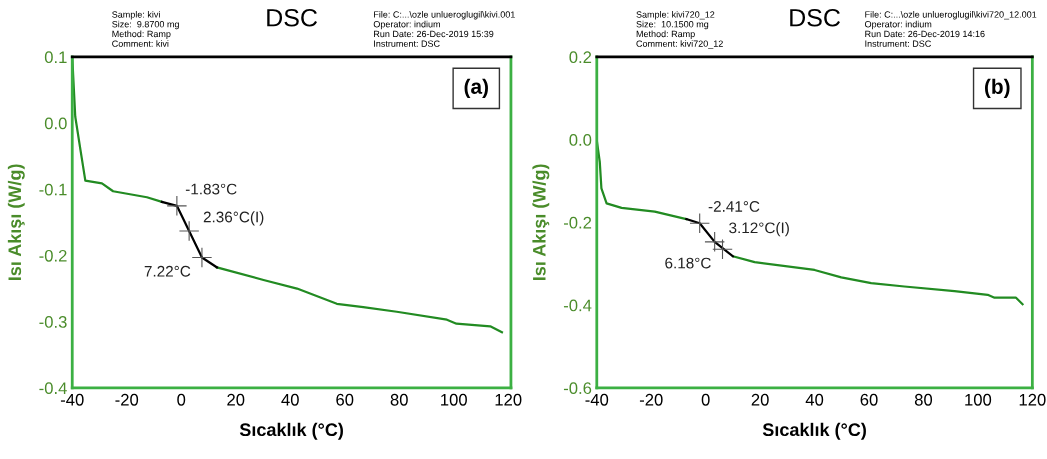 Image resolution: width=1047 pixels, height=459 pixels. Describe the element at coordinates (476, 88) in the screenshot. I see `annotation: (a)` at that location.